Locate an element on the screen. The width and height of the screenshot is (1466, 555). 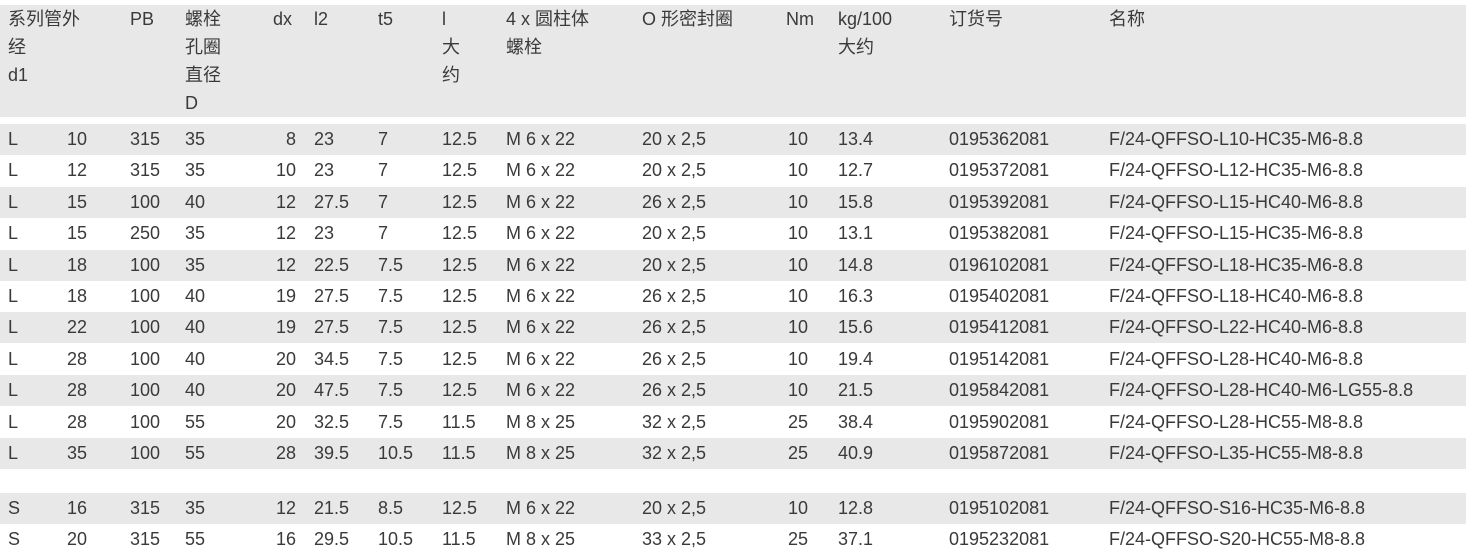
cell-dx: 20 is located at coordinates (285, 358).